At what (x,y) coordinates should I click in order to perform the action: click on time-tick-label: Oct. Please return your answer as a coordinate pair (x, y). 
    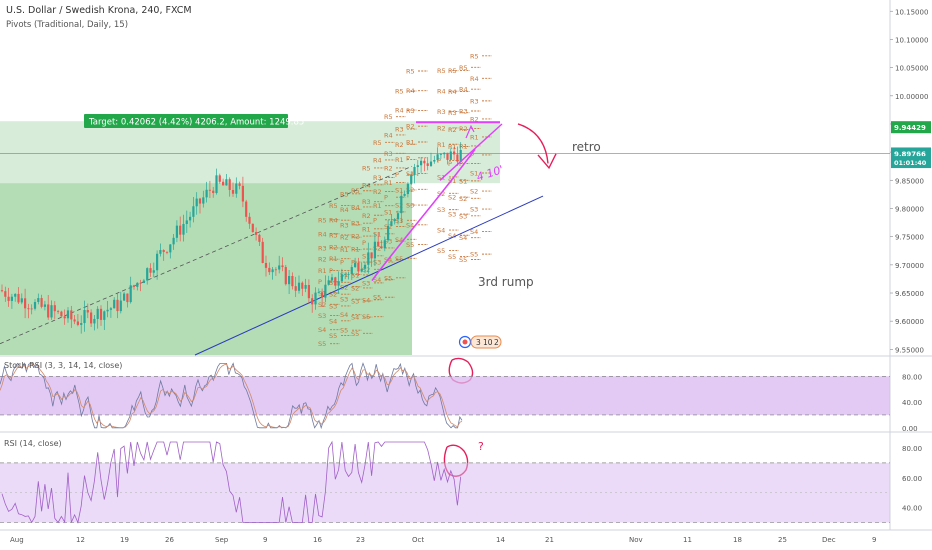
    Looking at the image, I should click on (418, 540).